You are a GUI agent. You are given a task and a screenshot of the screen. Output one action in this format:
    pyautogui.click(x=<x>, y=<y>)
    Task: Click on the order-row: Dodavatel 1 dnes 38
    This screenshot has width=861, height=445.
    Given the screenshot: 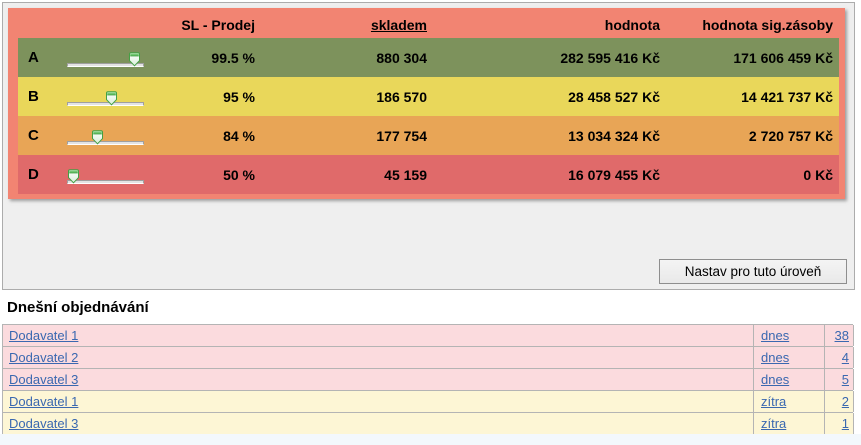 What is the action you would take?
    pyautogui.click(x=428, y=336)
    